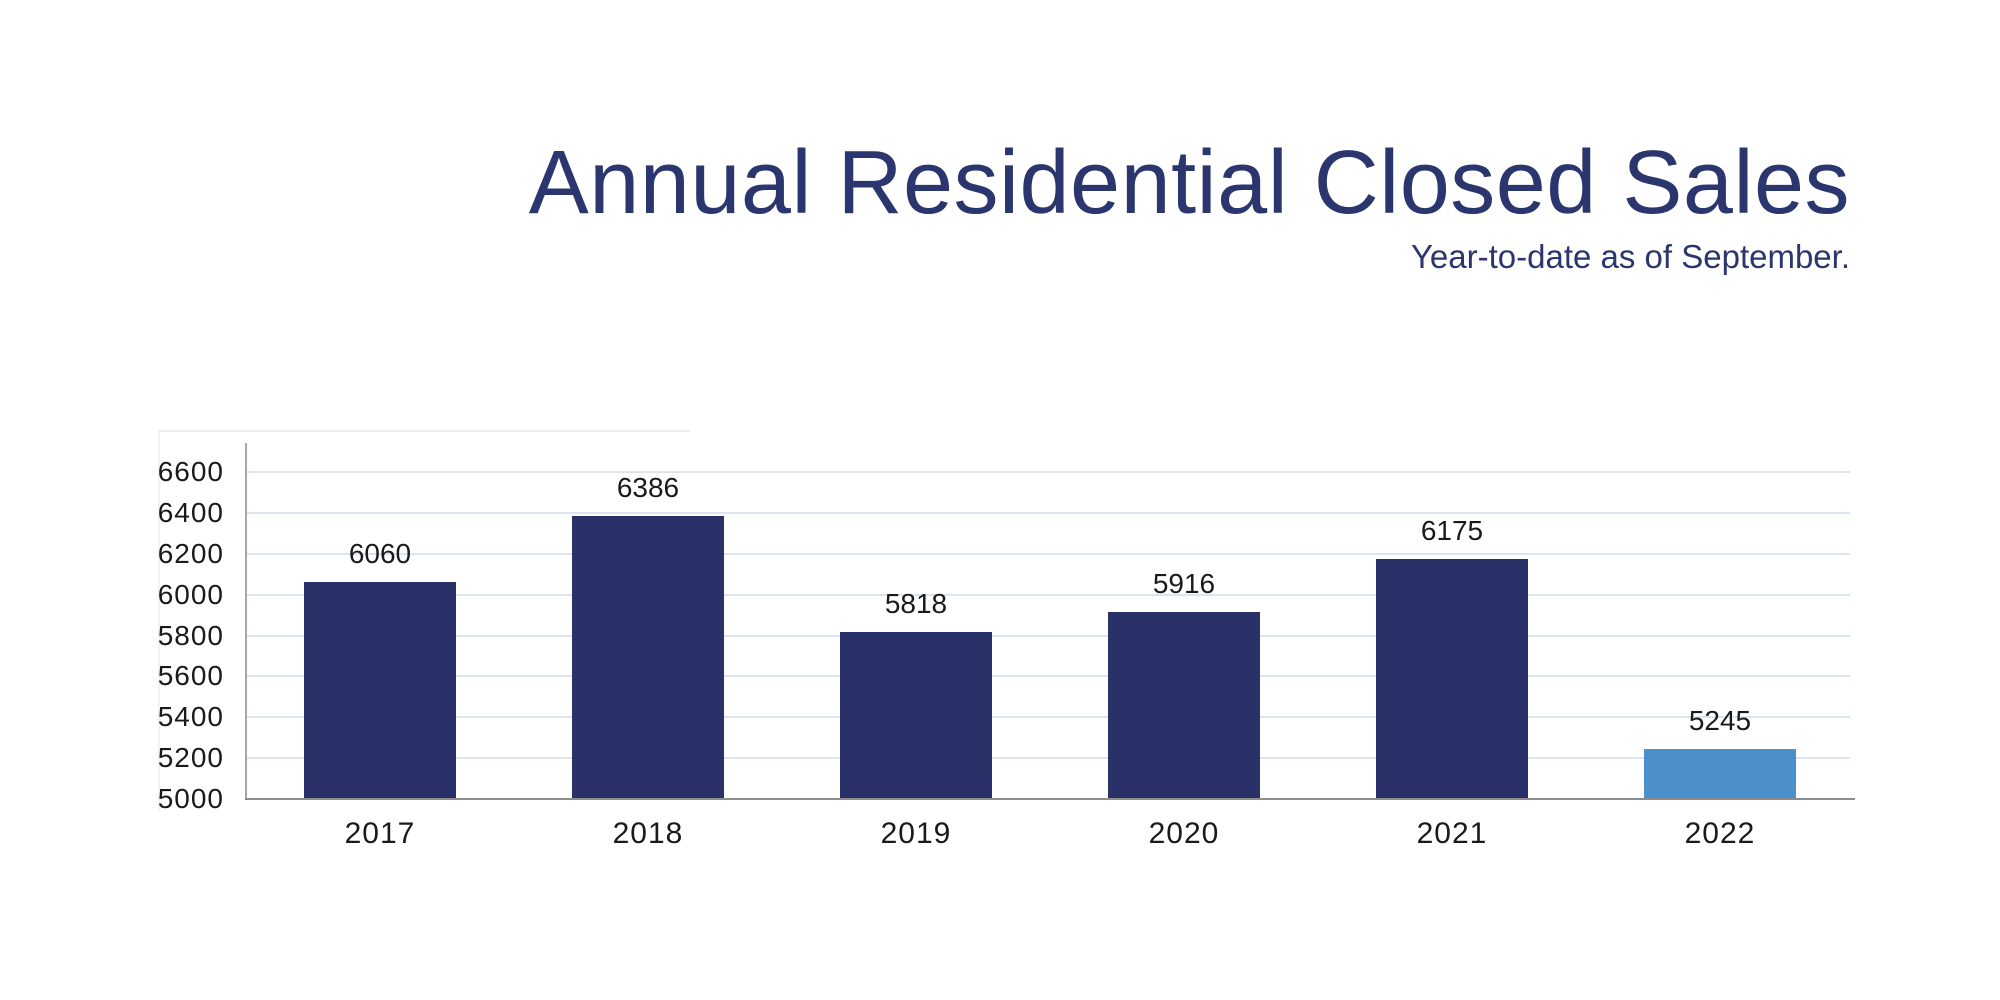 This screenshot has width=2000, height=1000. What do you see at coordinates (190, 594) in the screenshot?
I see `y-tick-label: 6000` at bounding box center [190, 594].